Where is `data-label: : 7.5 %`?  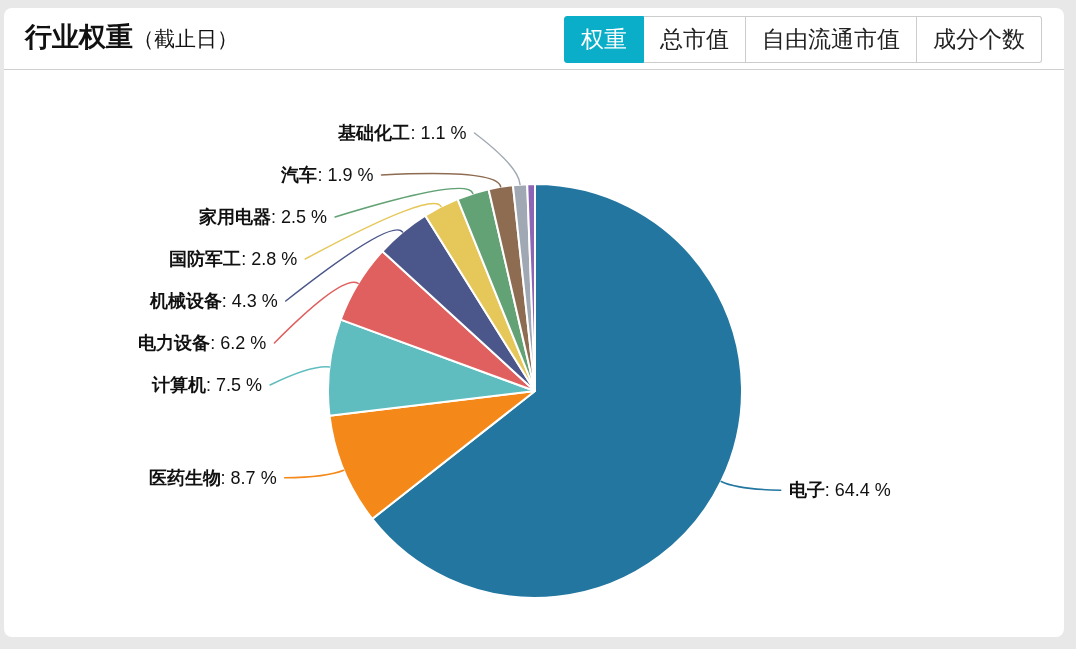 data-label: : 7.5 % is located at coordinates (234, 385).